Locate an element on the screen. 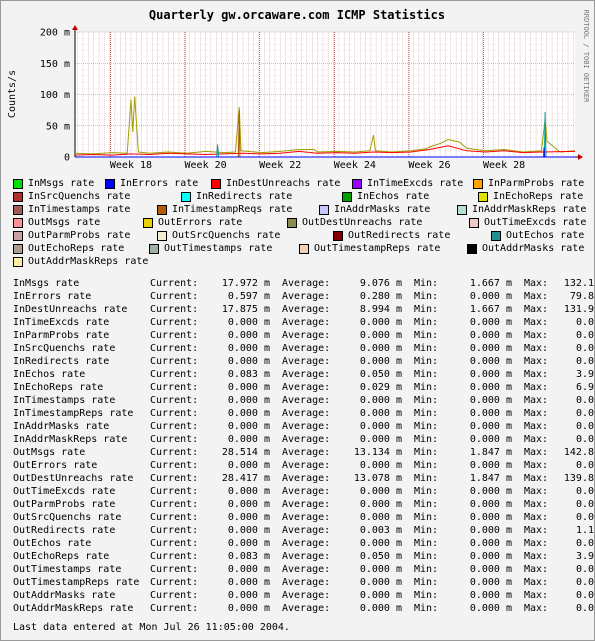  legend-label: OutEchoReps rate is located at coordinates (76, 248).